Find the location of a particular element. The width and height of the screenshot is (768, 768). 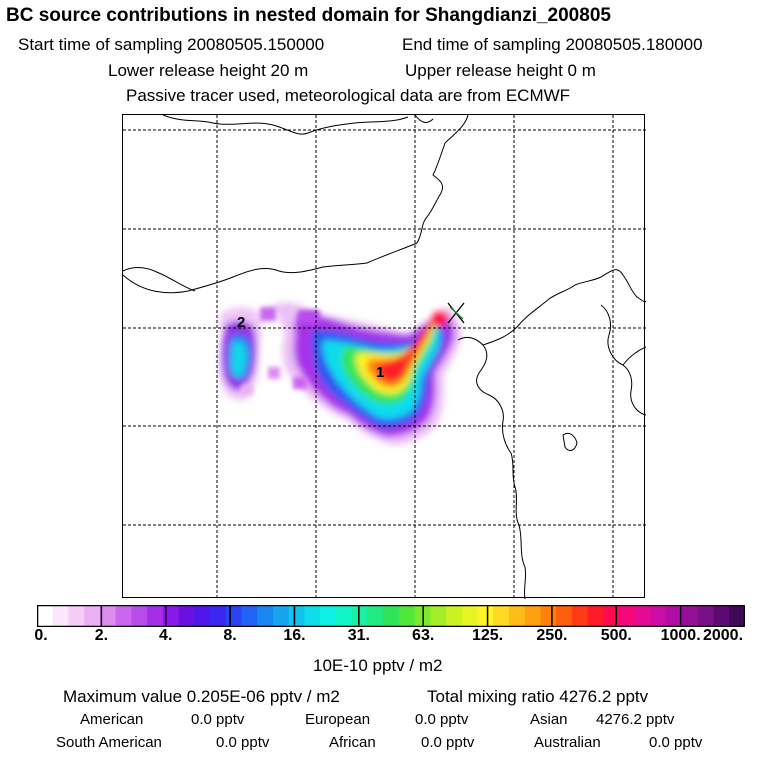

total-mixing-ratio: Total mixing ratio 4276.2 pptv is located at coordinates (538, 696).